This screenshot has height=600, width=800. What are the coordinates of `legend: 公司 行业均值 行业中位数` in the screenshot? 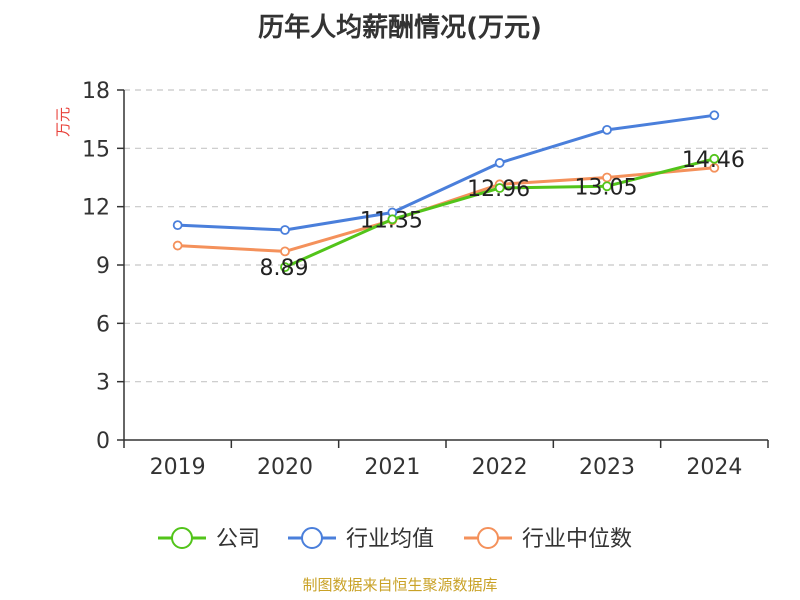 It's located at (395, 539).